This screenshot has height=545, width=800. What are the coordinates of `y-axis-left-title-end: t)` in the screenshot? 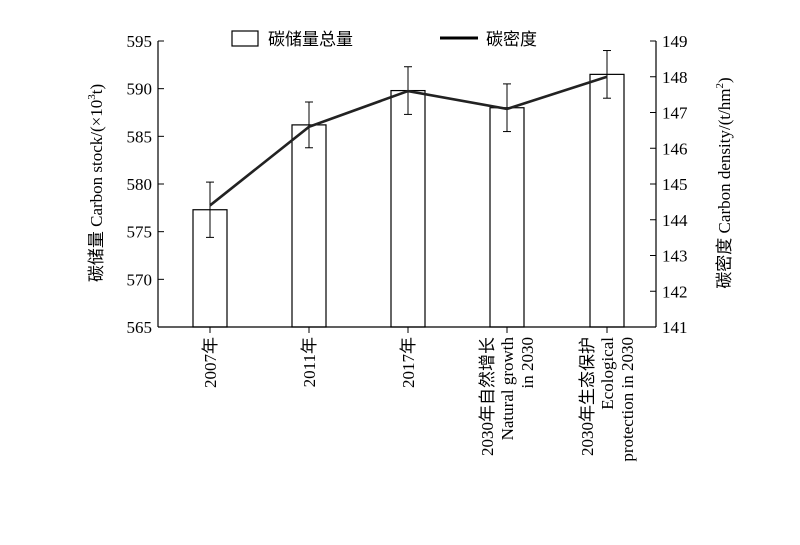 It's located at (96, 89).